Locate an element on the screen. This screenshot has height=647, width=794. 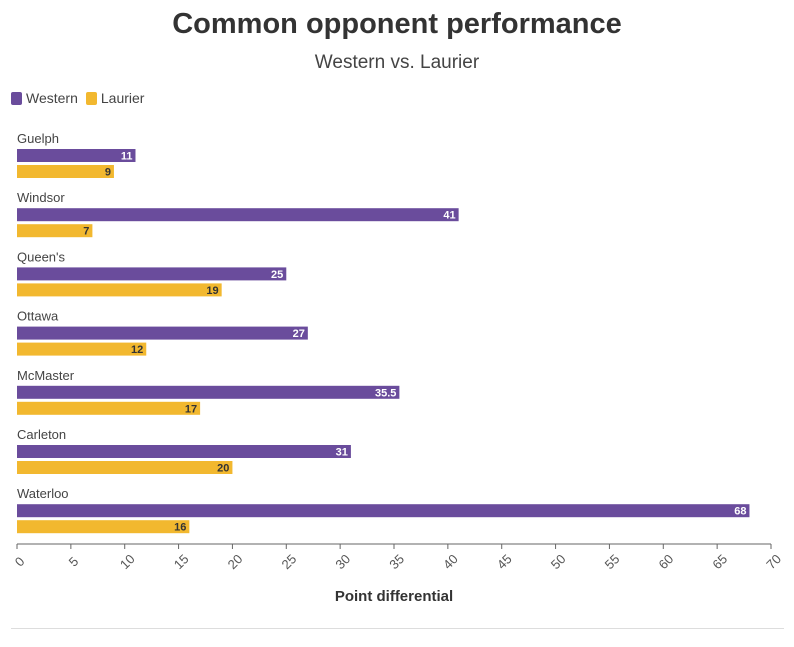
legend-item-western: Western is located at coordinates (44, 98).